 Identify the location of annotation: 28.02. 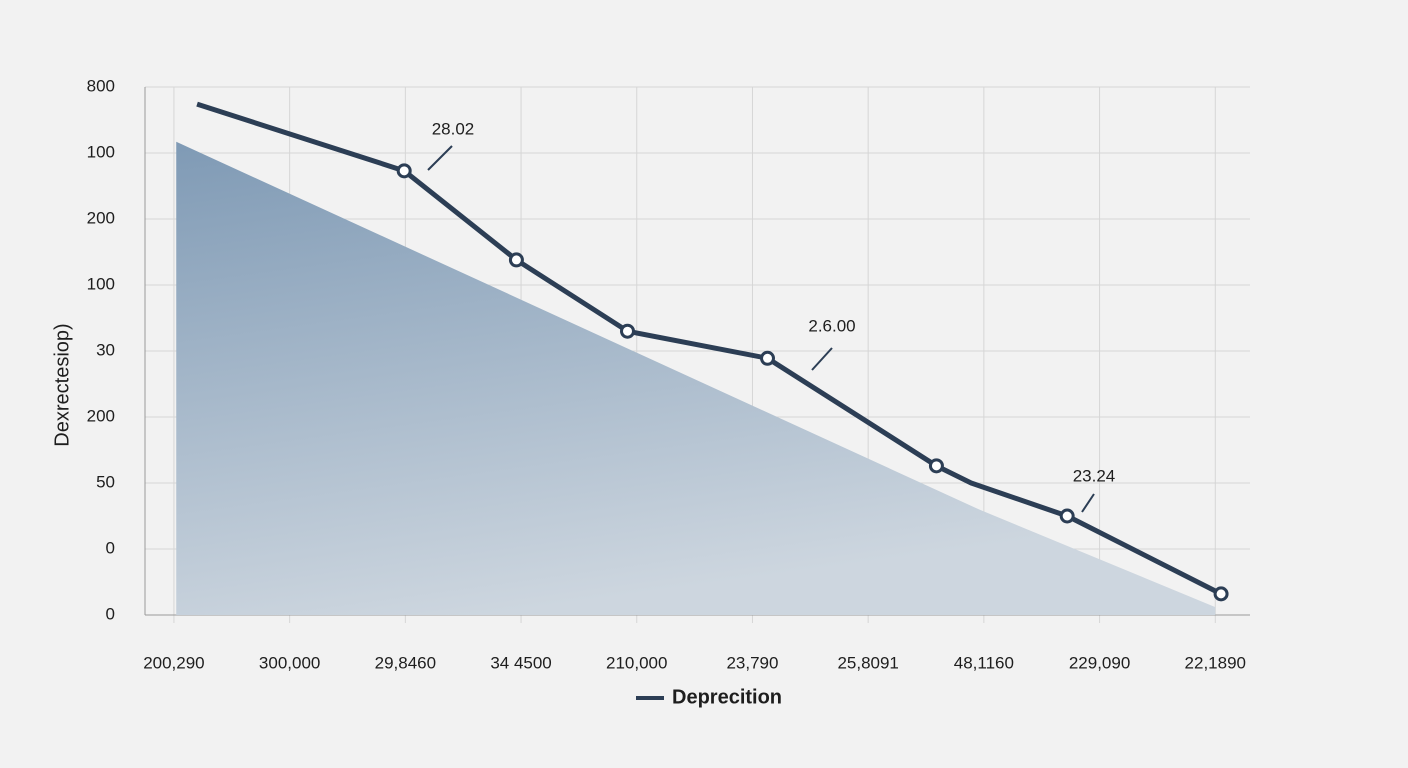
(453, 128).